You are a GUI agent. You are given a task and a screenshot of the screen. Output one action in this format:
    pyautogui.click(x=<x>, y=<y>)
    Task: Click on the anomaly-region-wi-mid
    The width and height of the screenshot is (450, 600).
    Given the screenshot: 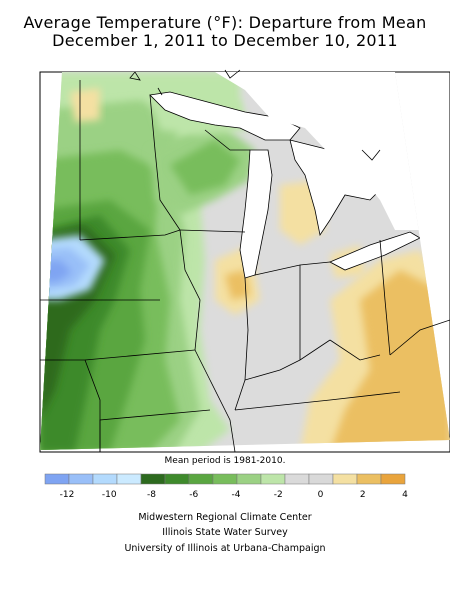 What is the action you would take?
    pyautogui.click(x=205, y=167)
    